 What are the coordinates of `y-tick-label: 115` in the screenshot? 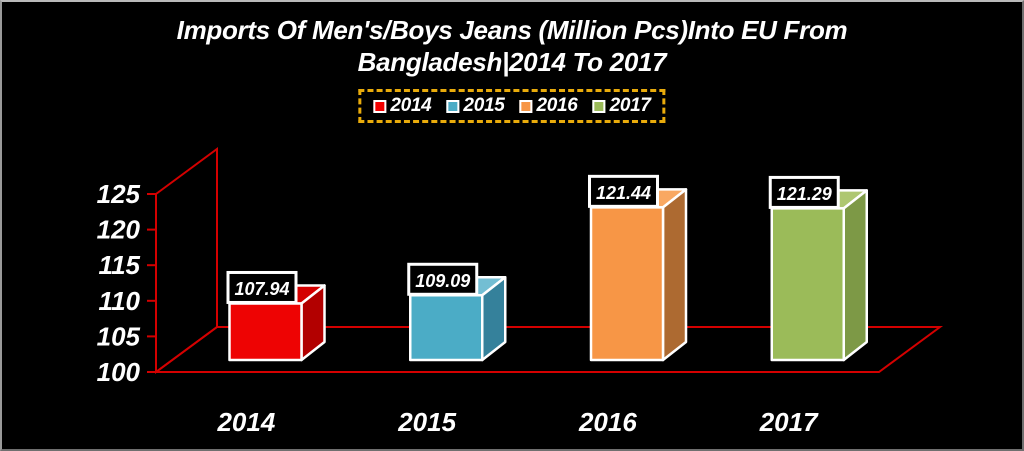 It's located at (120, 265).